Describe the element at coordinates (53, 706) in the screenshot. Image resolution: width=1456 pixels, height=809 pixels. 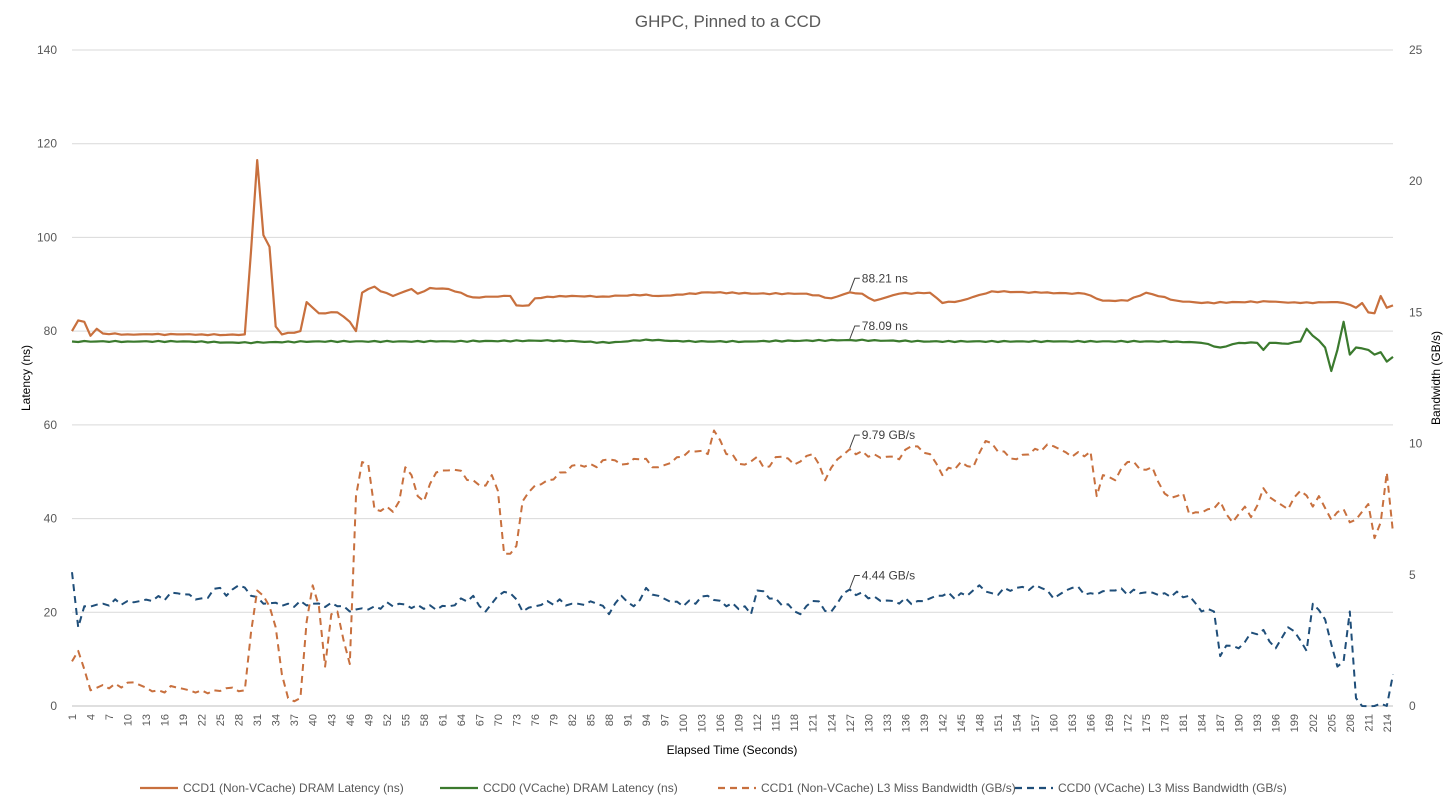
I see `y-left-tick-label: 0` at that location.